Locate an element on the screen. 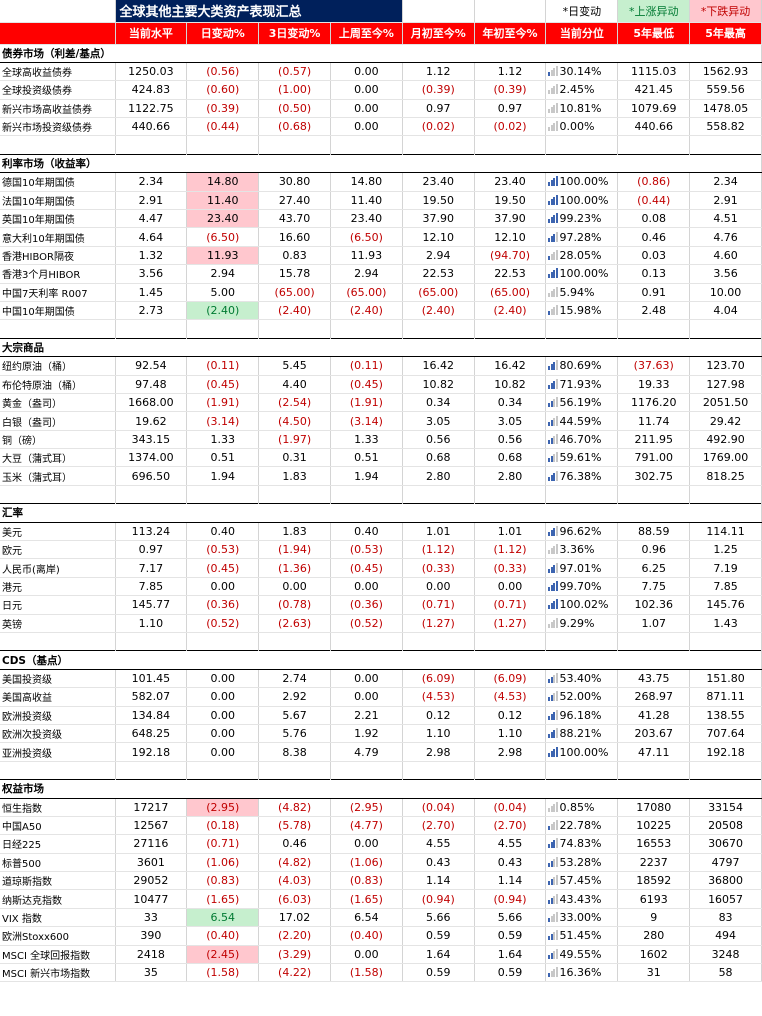  asset-name: 美国高收益 is located at coordinates (58, 697).